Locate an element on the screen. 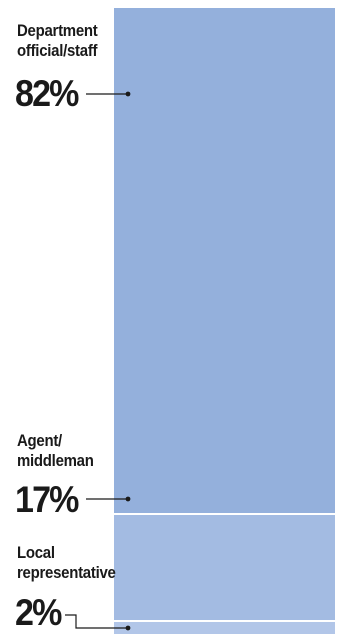 This screenshot has width=350, height=634. label-agent-middleman: Agent/ middleman is located at coordinates (55, 451).